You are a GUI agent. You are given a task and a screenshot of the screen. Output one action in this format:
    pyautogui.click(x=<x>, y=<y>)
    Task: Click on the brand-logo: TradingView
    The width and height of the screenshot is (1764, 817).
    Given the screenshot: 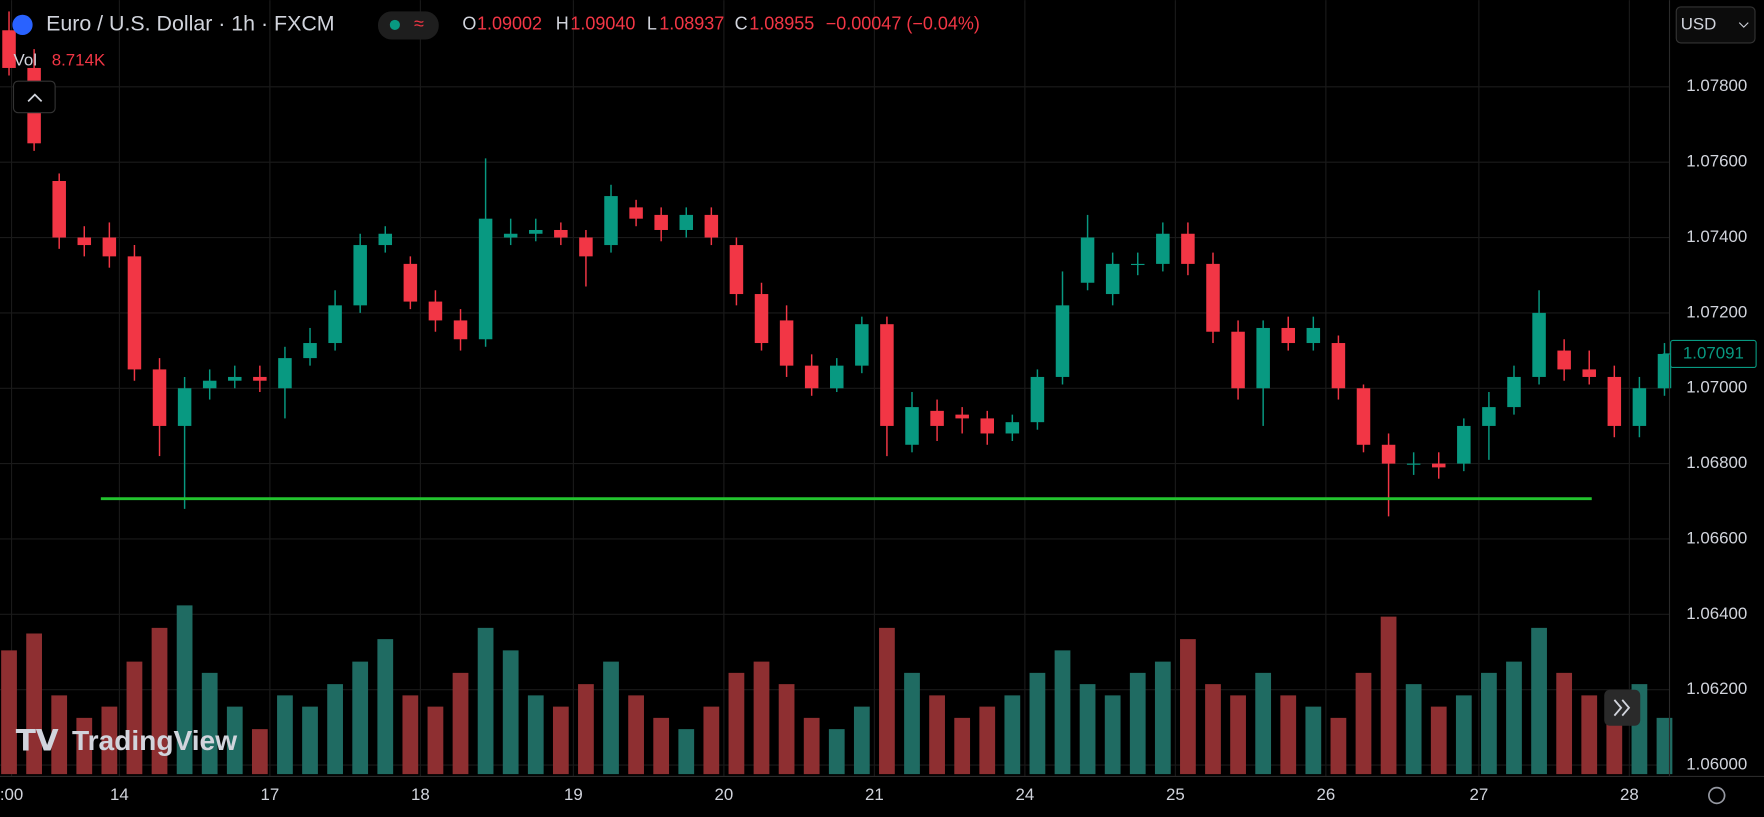 What is the action you would take?
    pyautogui.click(x=154, y=740)
    